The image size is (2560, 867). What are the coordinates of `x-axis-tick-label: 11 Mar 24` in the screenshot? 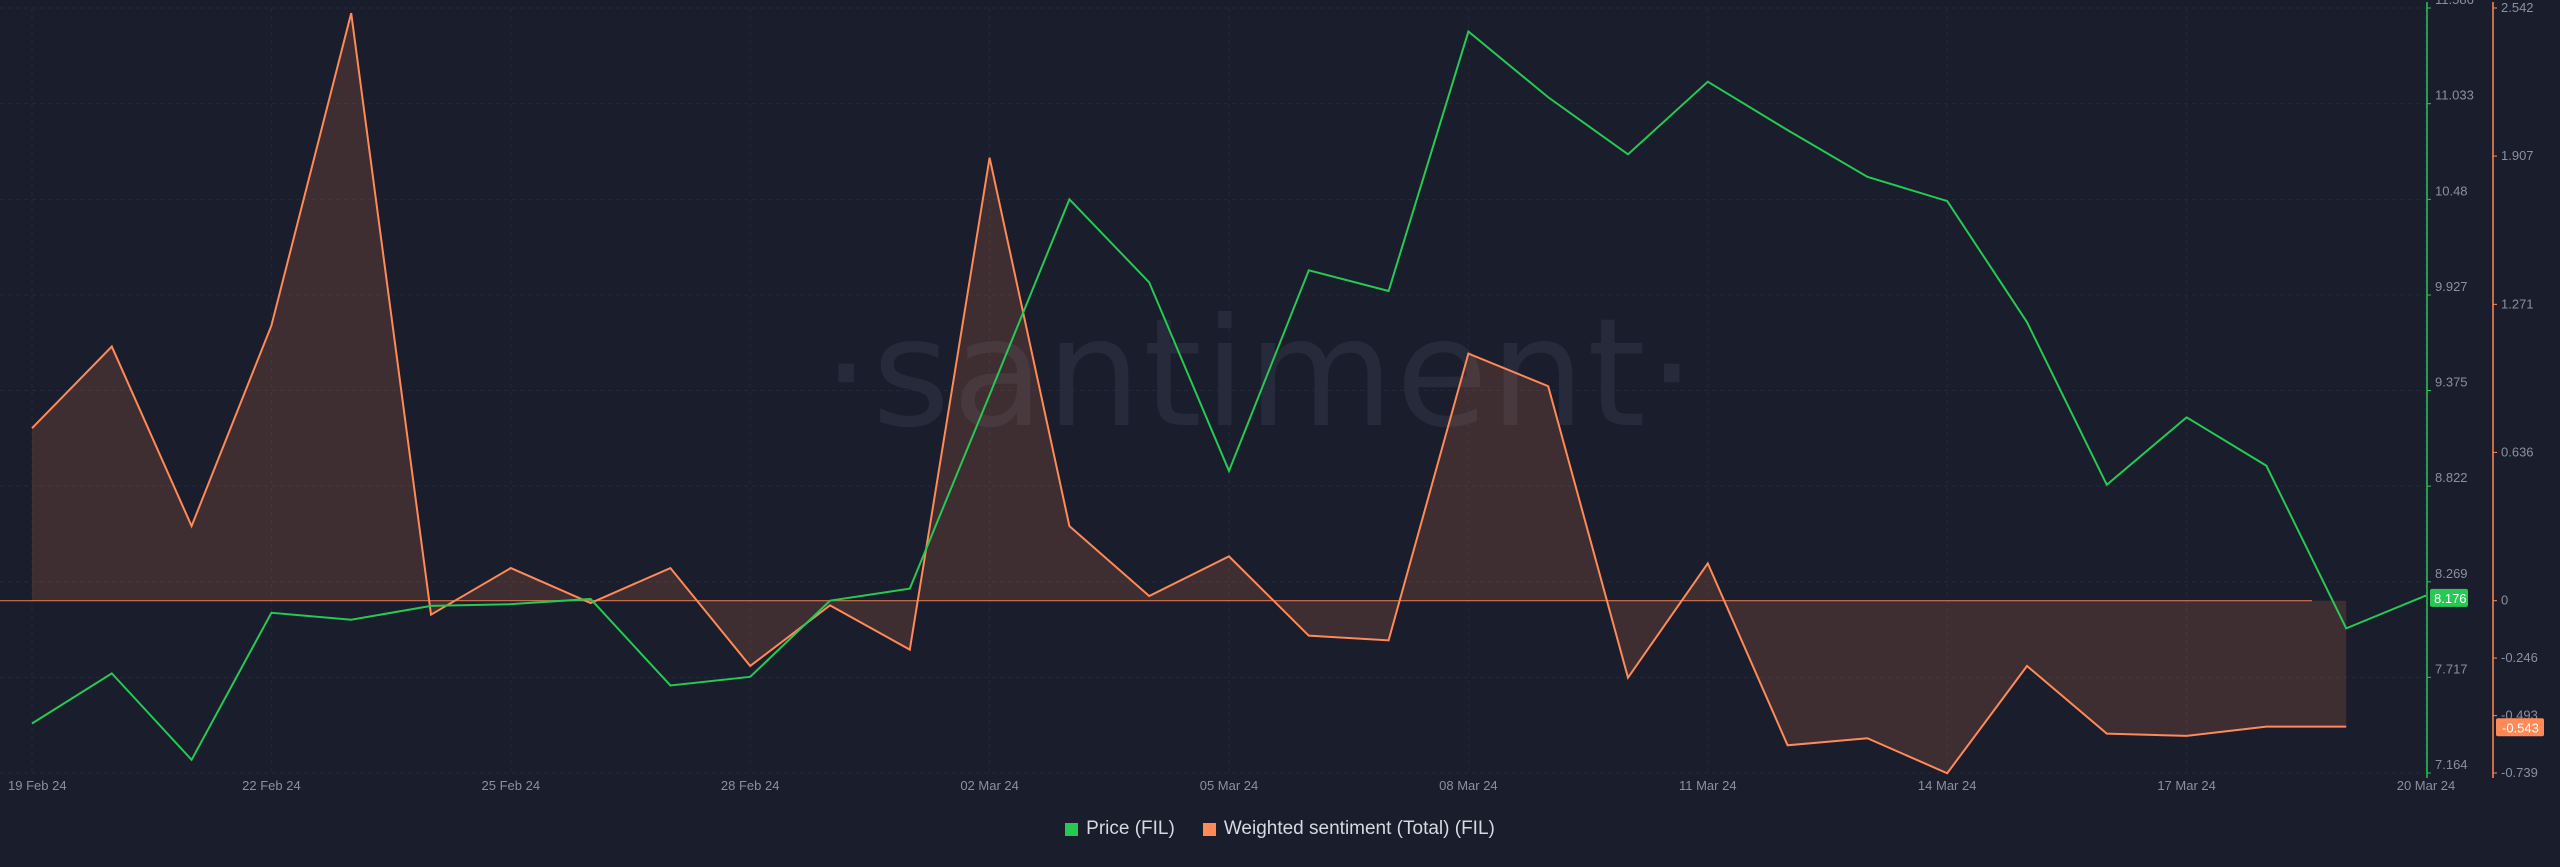 It's located at (1708, 785).